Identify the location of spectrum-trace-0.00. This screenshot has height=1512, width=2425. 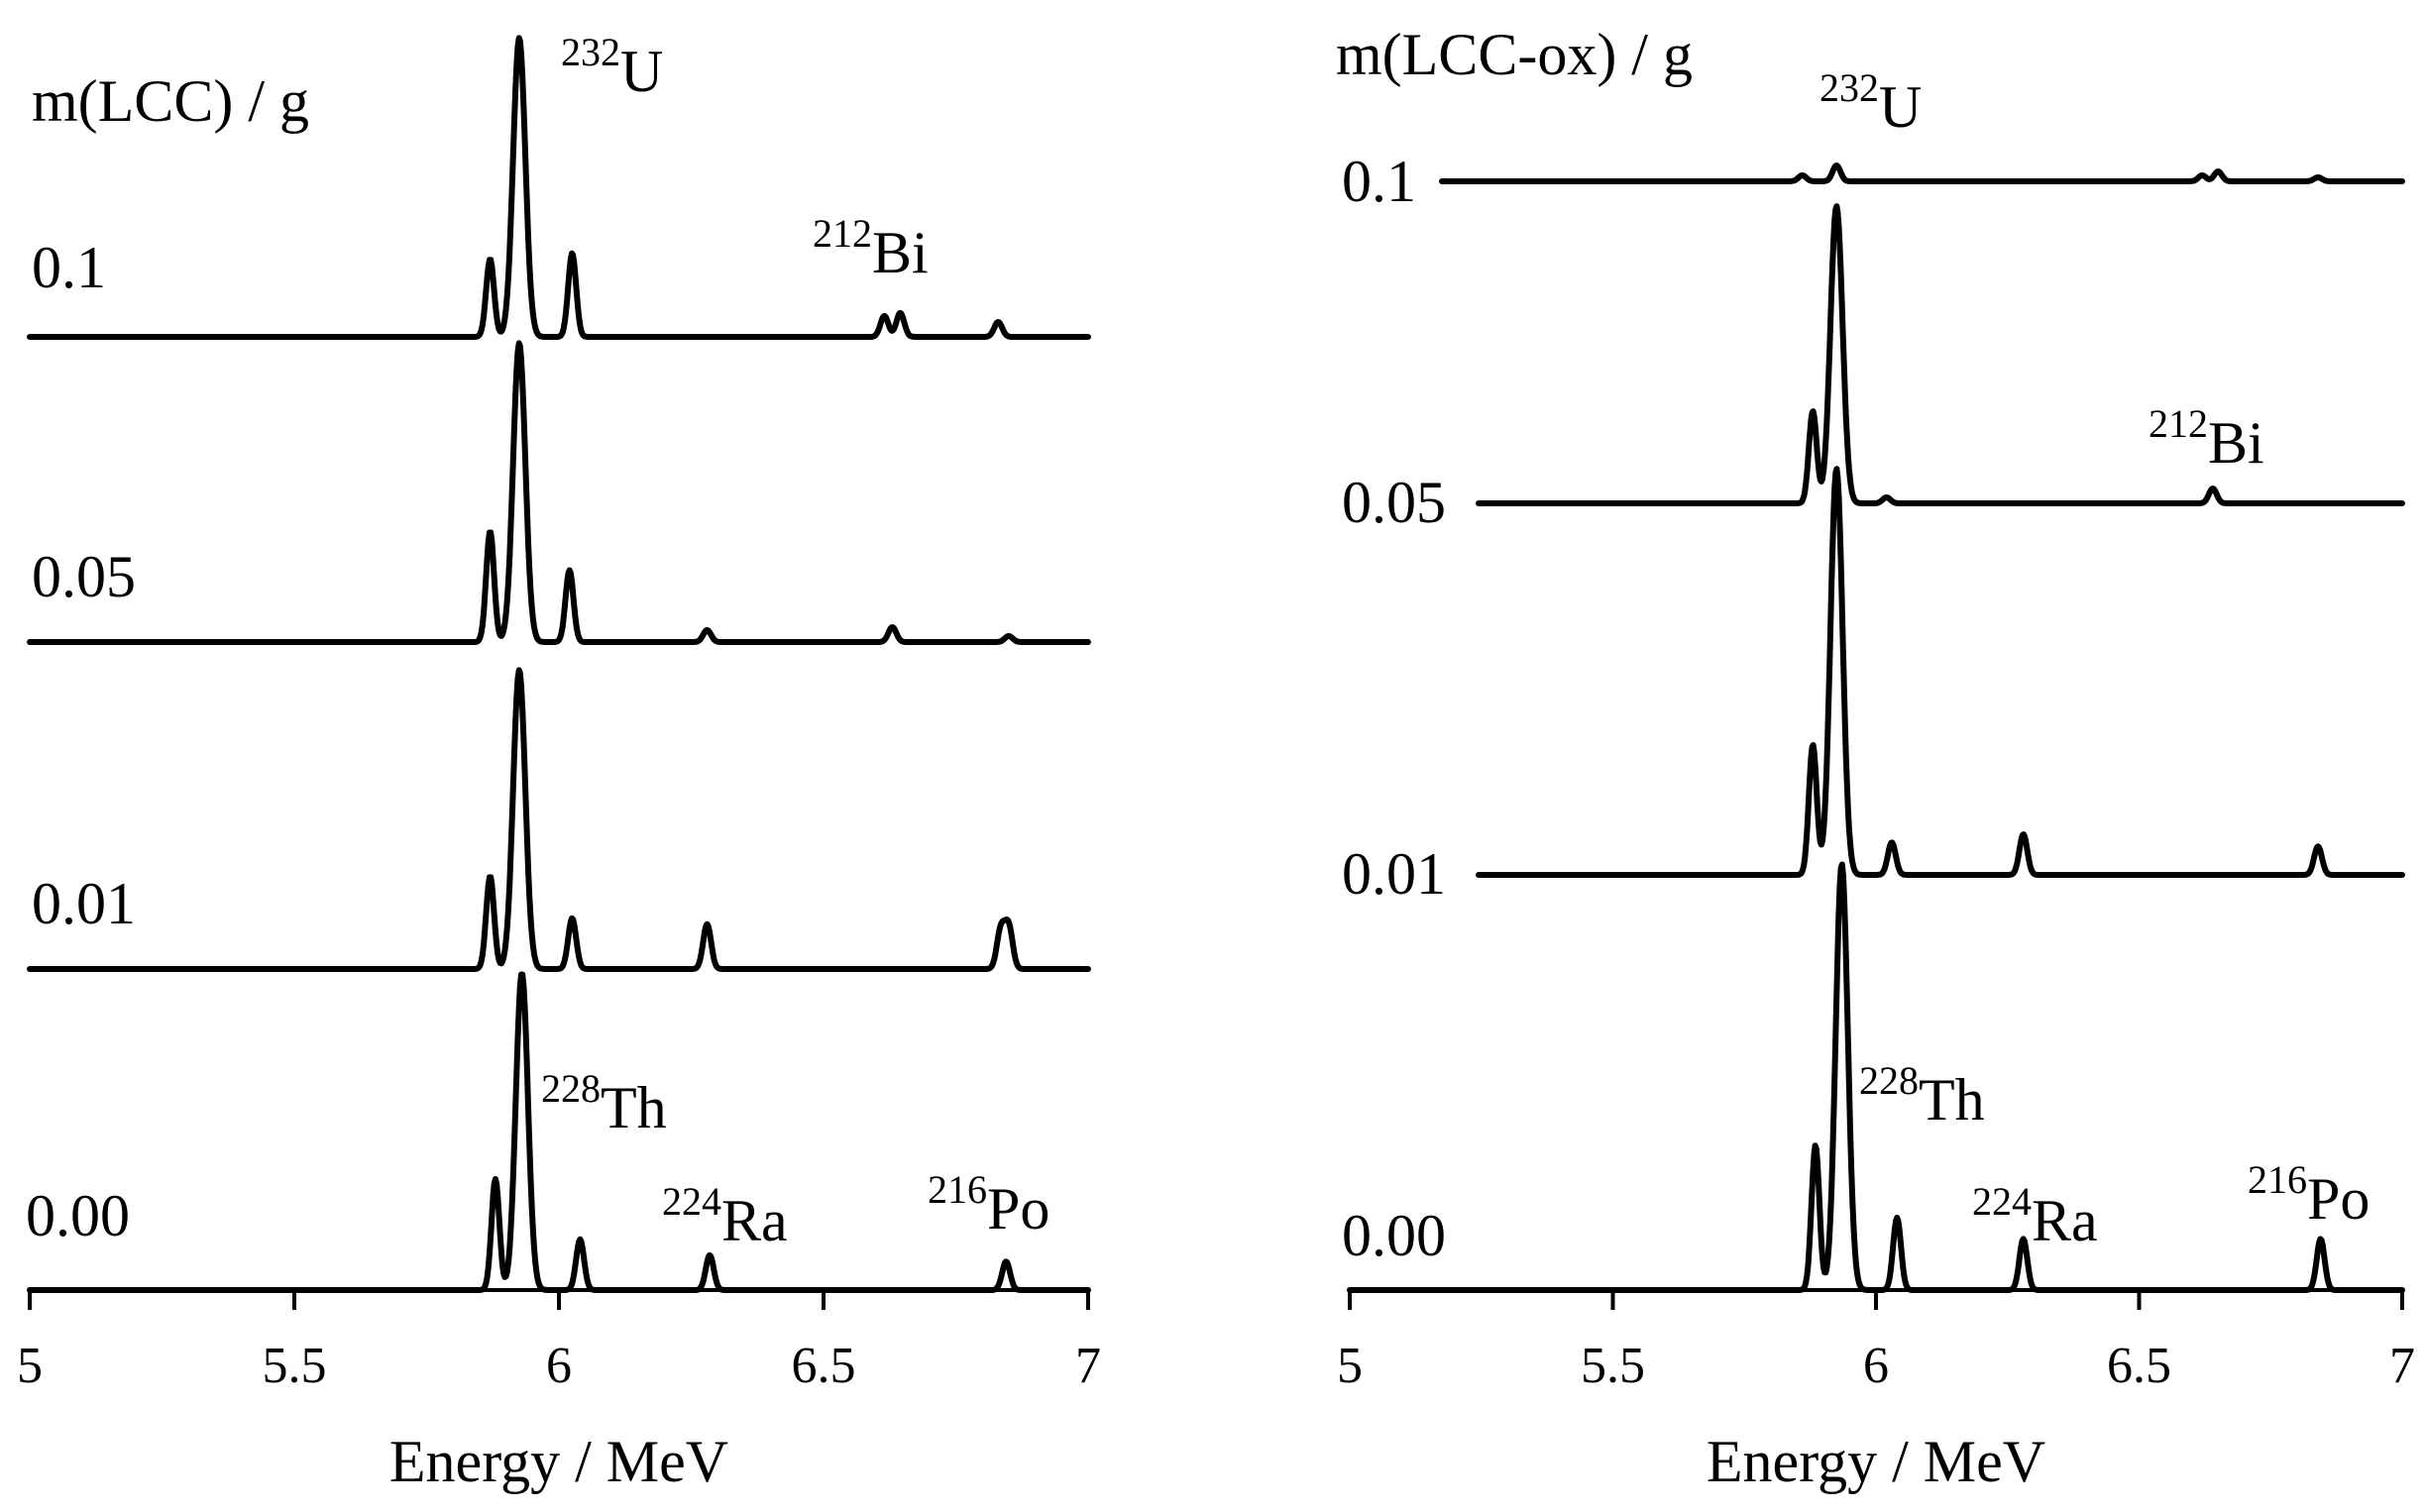
(559, 1132).